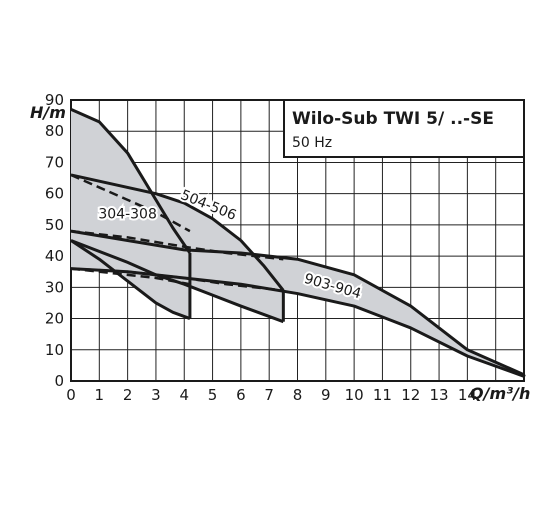  Describe the element at coordinates (410, 395) in the screenshot. I see `x-tick-label: 12` at that location.